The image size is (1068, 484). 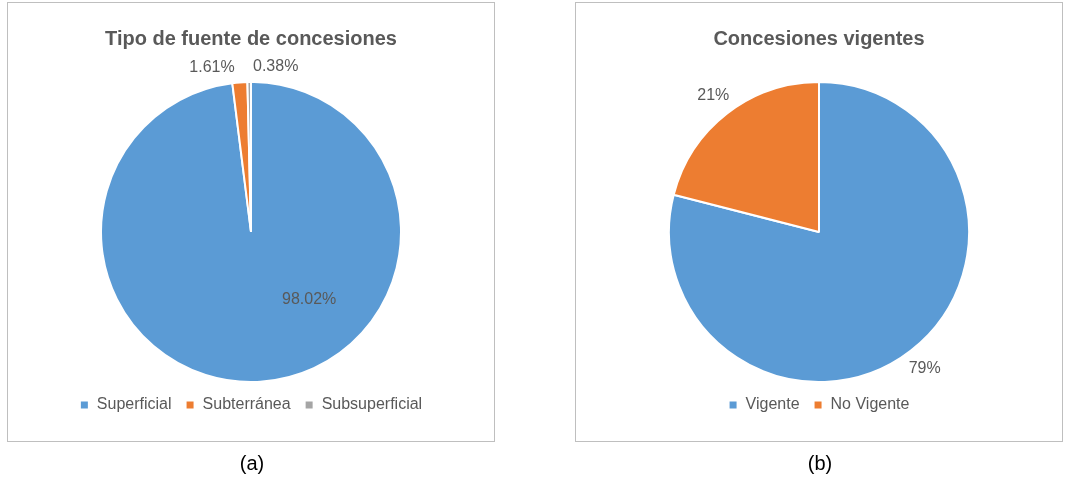 I want to click on legend-label: No Vigente, so click(x=870, y=404).